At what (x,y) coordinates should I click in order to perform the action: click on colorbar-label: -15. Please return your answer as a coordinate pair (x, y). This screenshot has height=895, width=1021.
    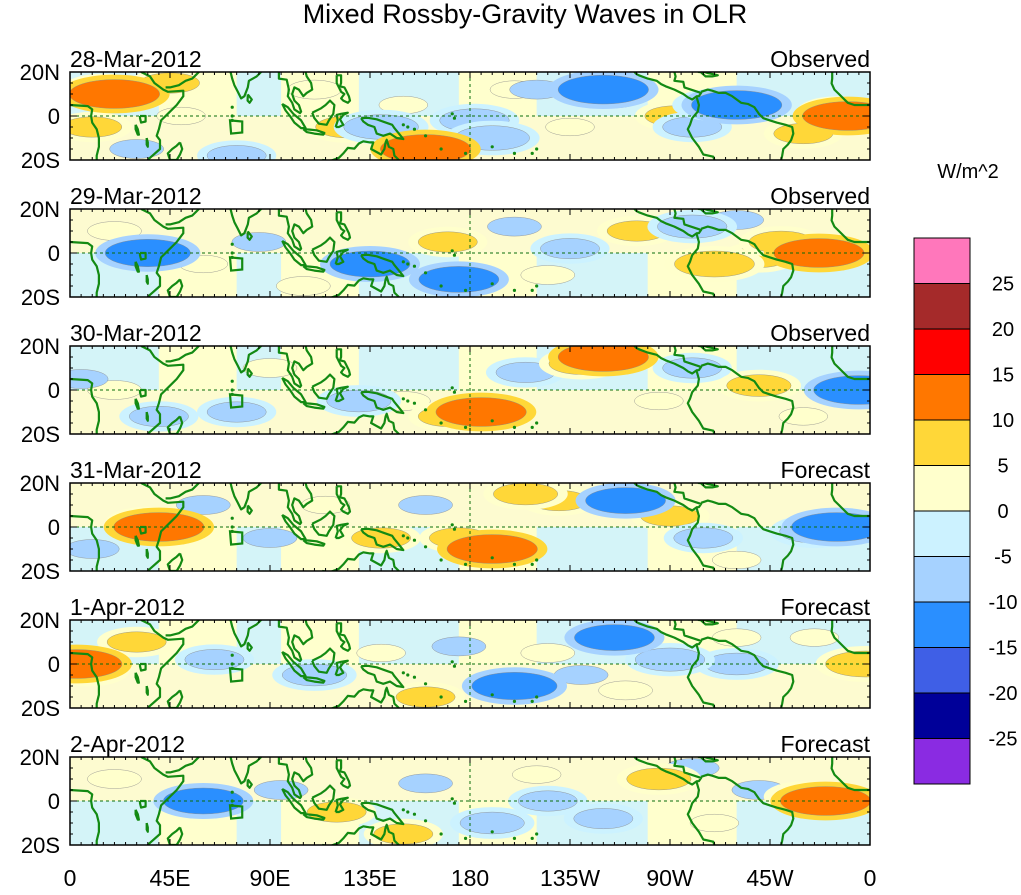
    Looking at the image, I should click on (1003, 649).